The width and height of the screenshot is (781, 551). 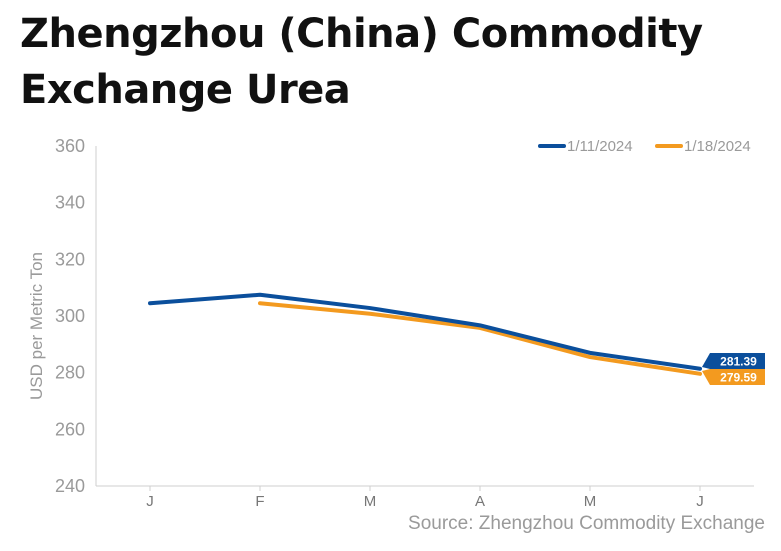 I want to click on x-tick-label: A, so click(x=480, y=501).